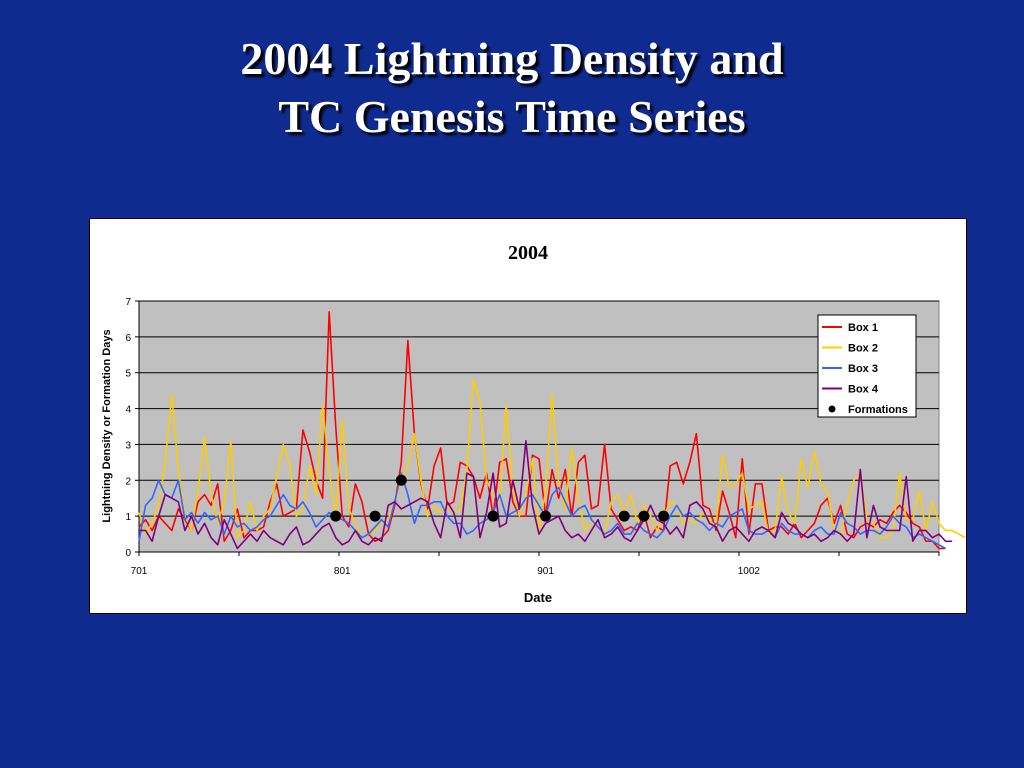 The height and width of the screenshot is (768, 1024). Describe the element at coordinates (128, 517) in the screenshot. I see `y-tick-label: 1` at that location.